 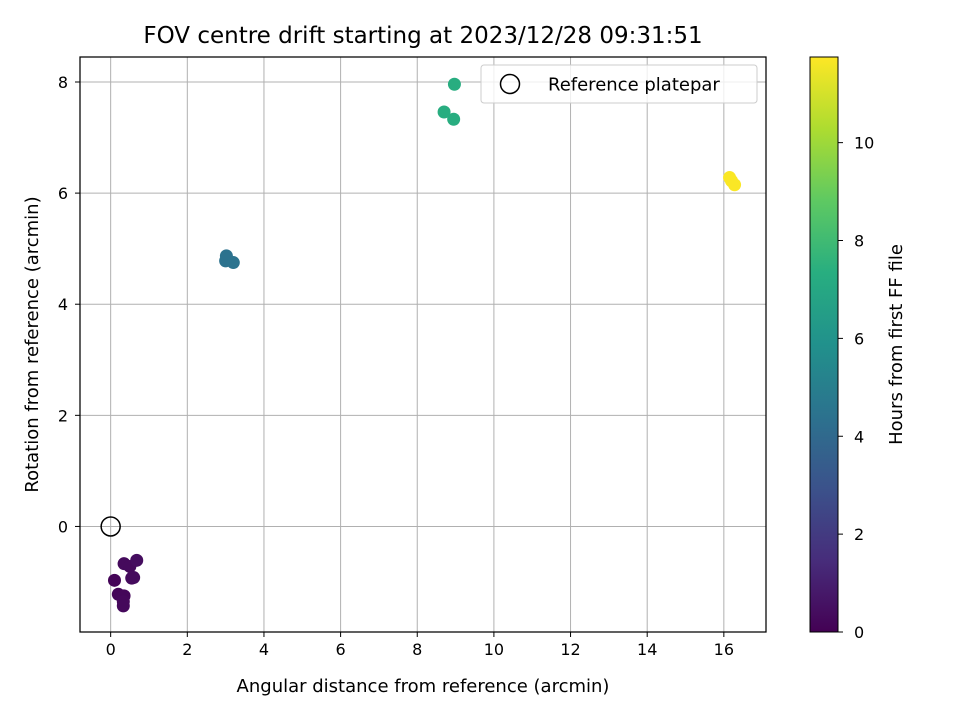 What do you see at coordinates (859, 436) in the screenshot?
I see `colorbar-tick-label: 4` at bounding box center [859, 436].